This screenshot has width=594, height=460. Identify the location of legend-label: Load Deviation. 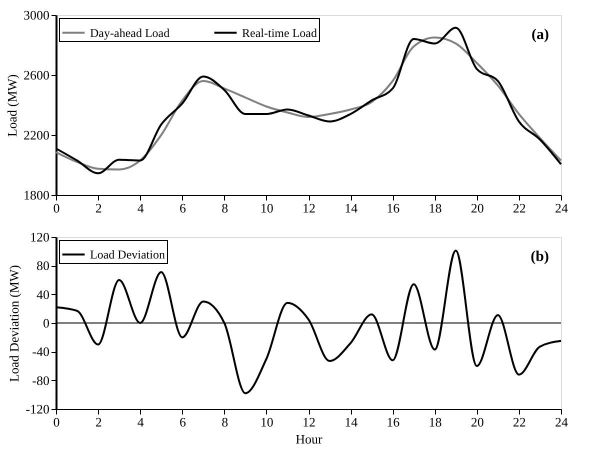
(127, 255).